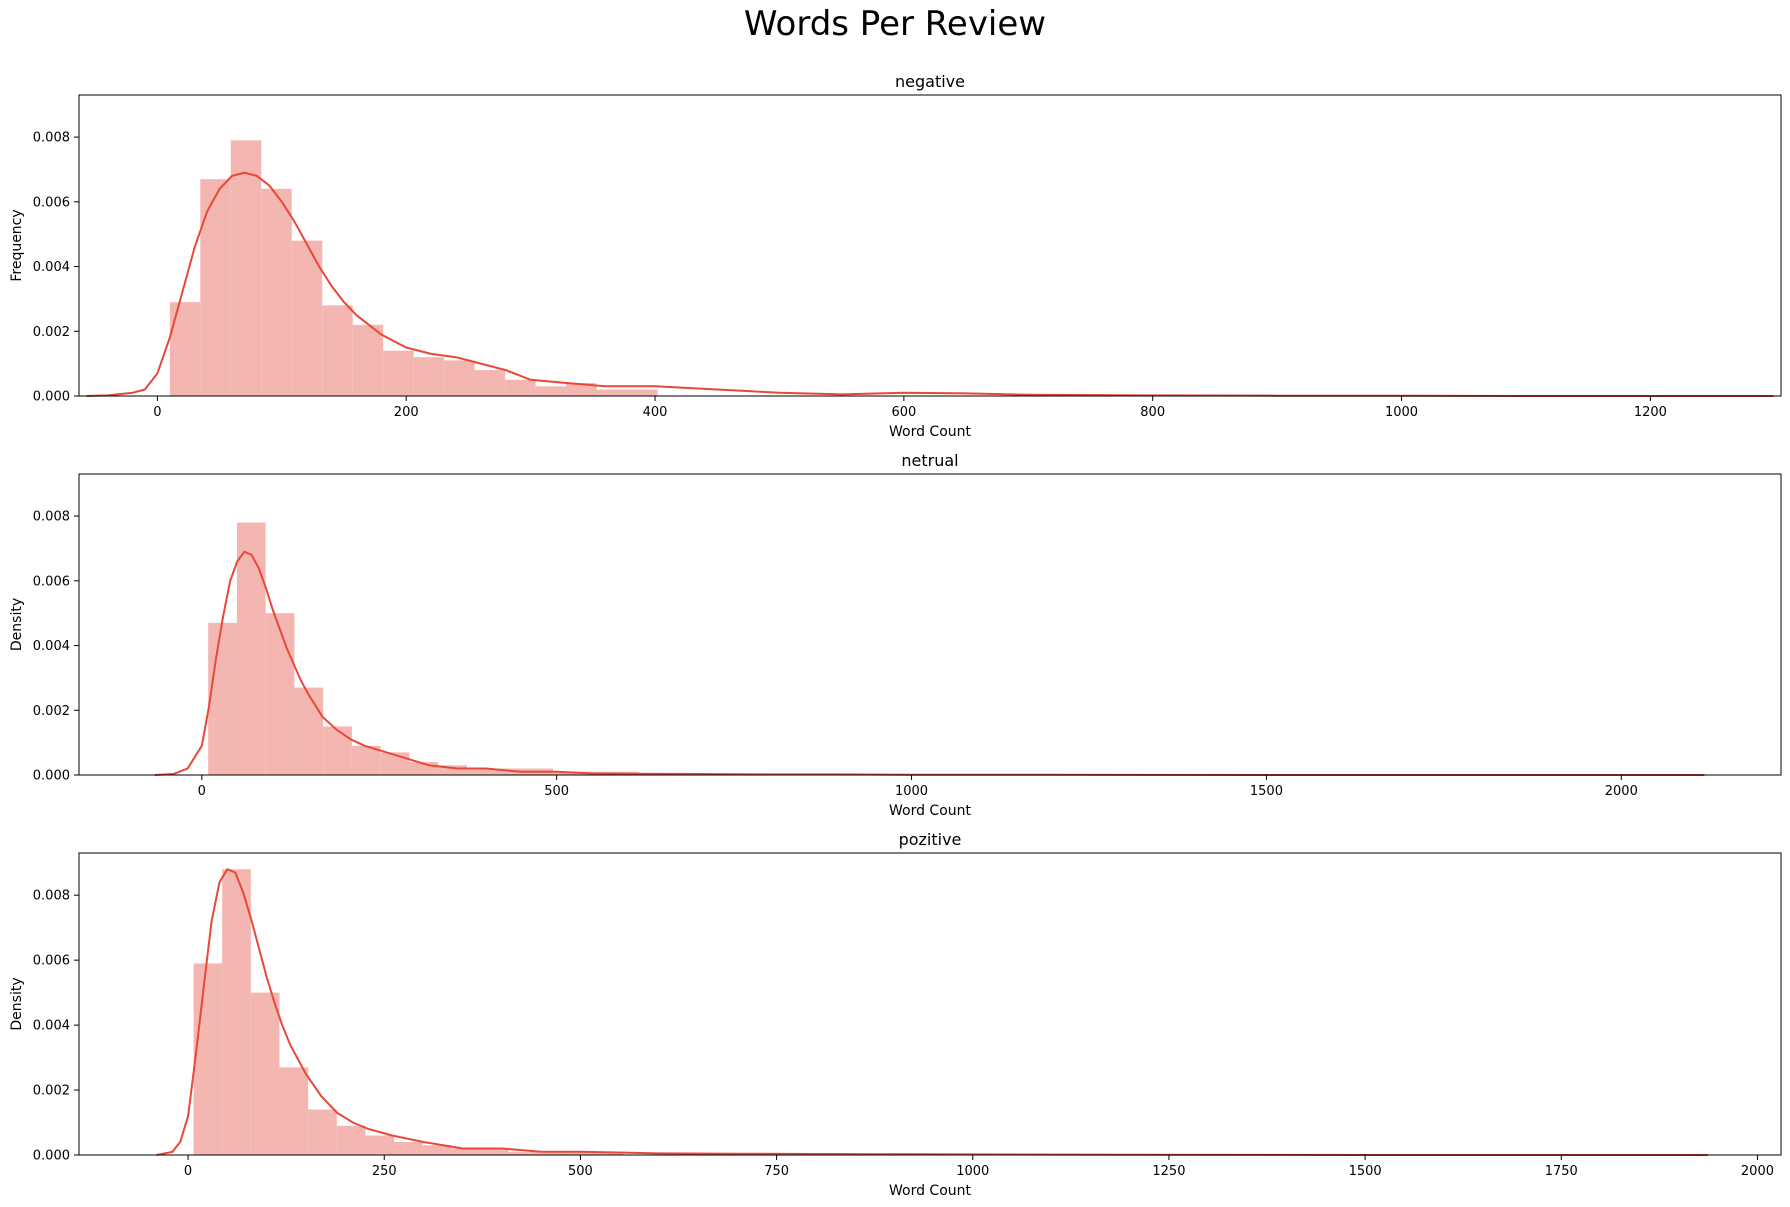  What do you see at coordinates (1168, 1171) in the screenshot?
I see `x-tick-label: 1250` at bounding box center [1168, 1171].